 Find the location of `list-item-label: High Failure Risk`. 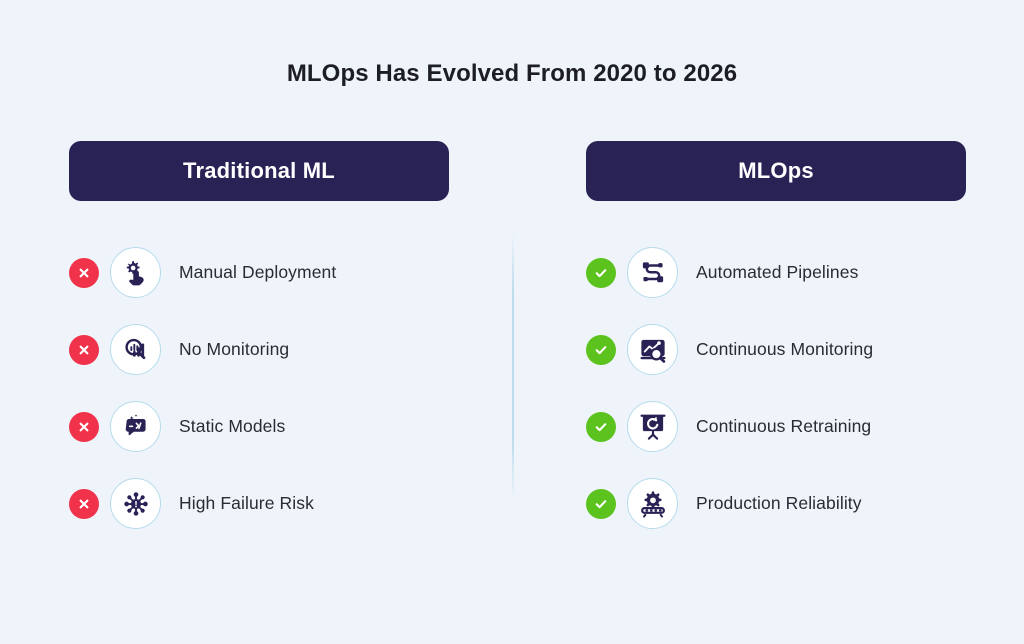

list-item-label: High Failure Risk is located at coordinates (246, 503).